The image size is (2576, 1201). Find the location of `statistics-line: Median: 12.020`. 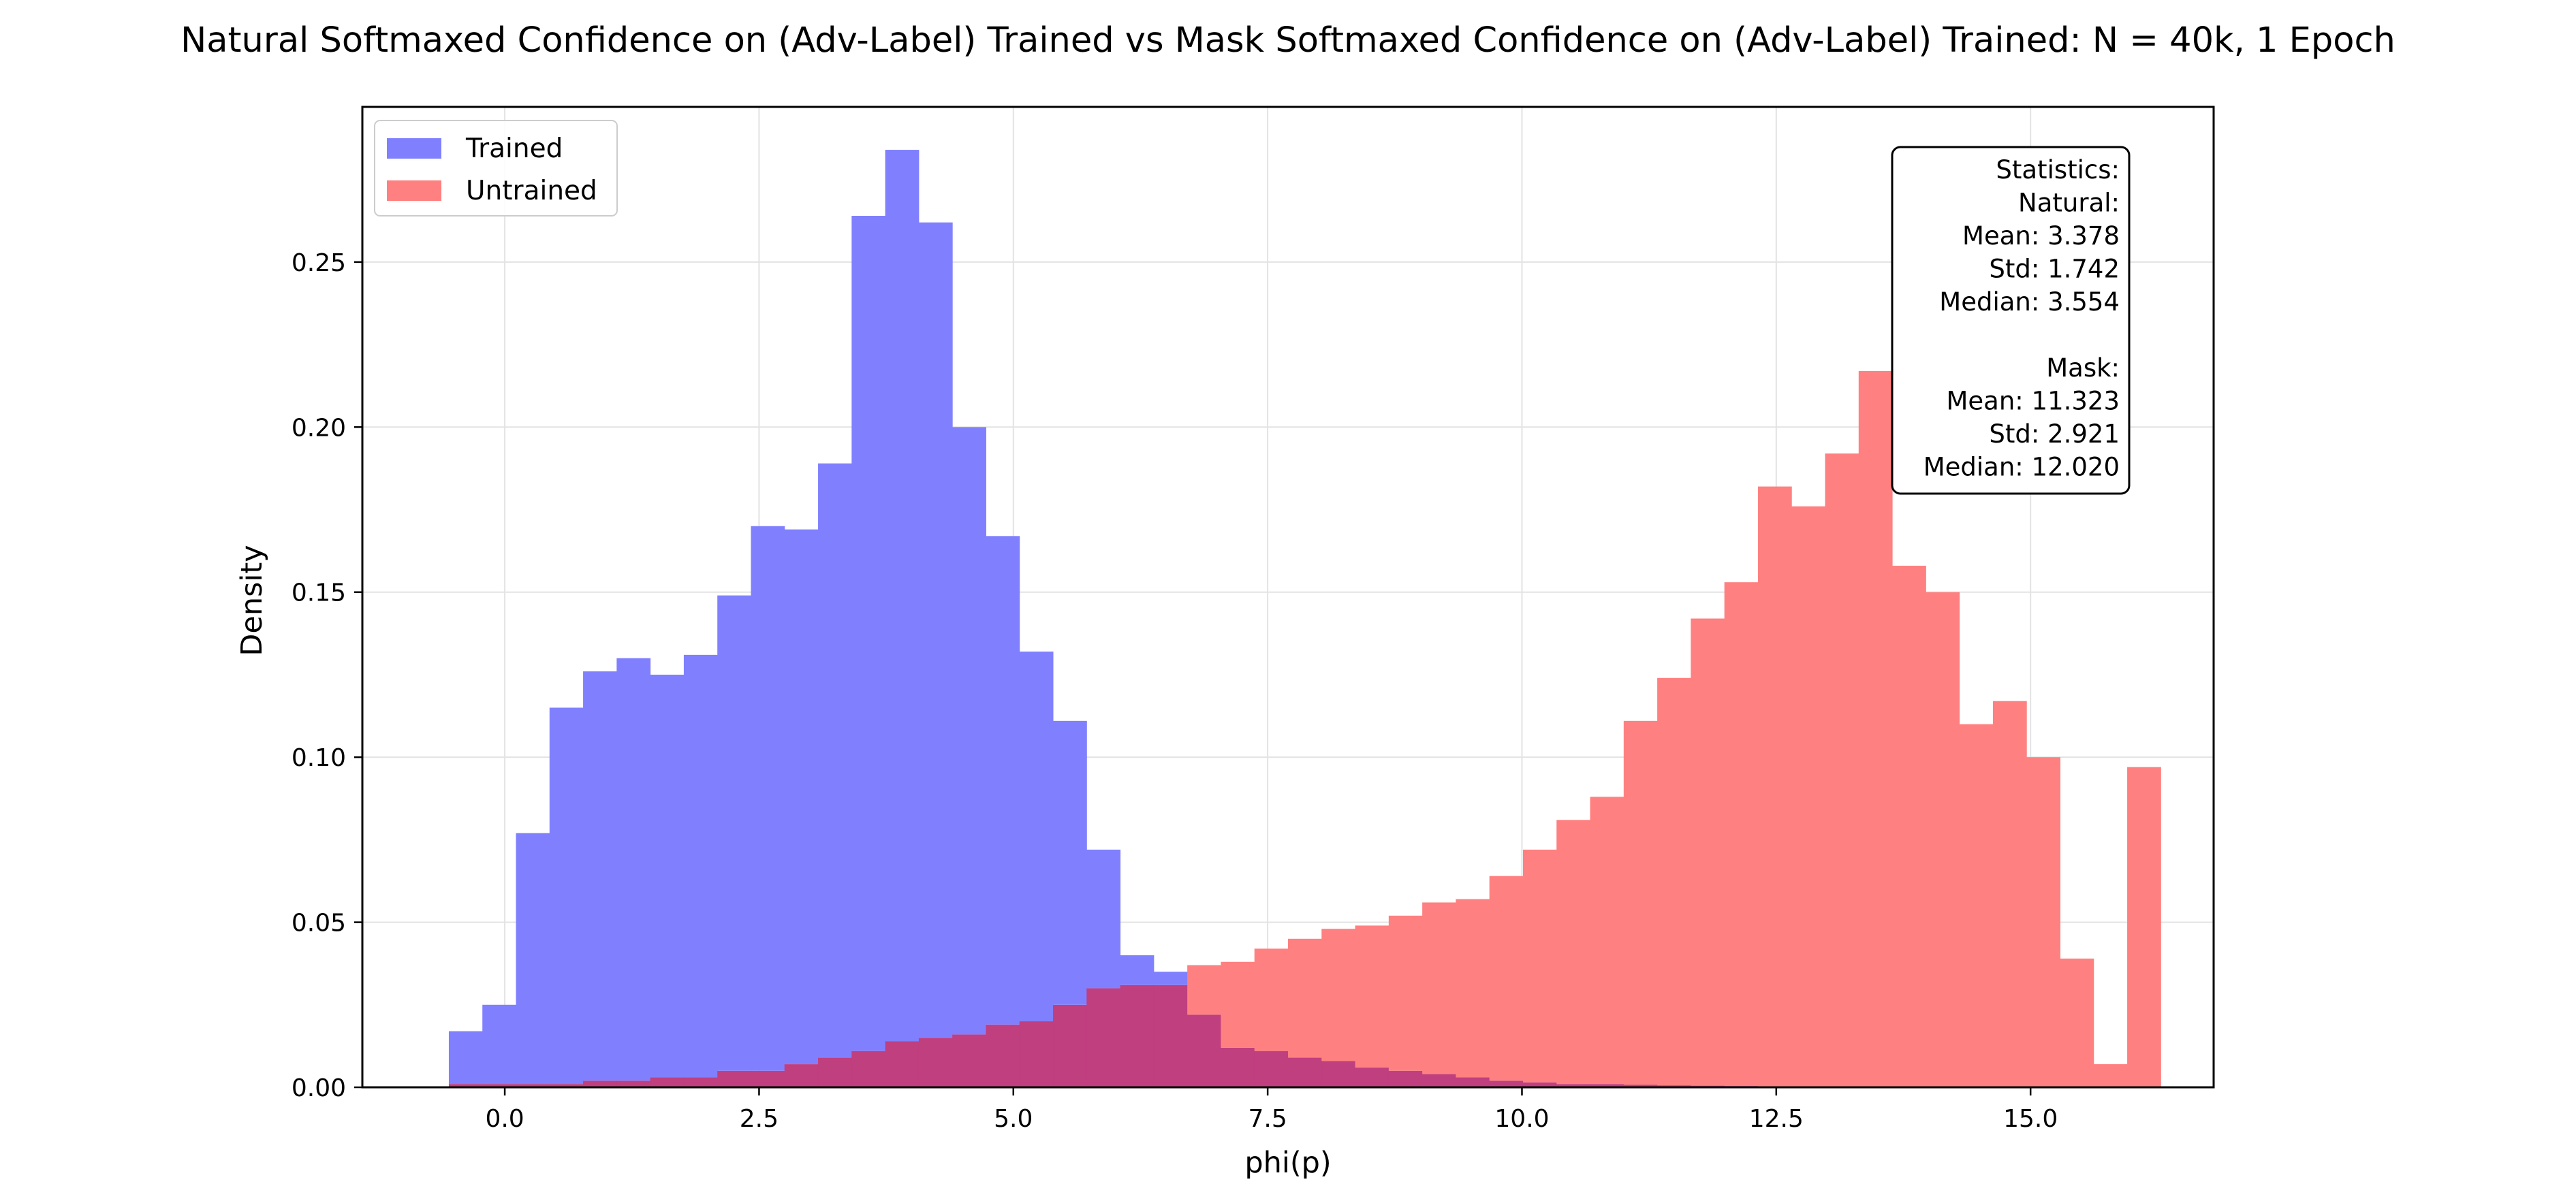

statistics-line: Median: 12.020 is located at coordinates (2021, 467).